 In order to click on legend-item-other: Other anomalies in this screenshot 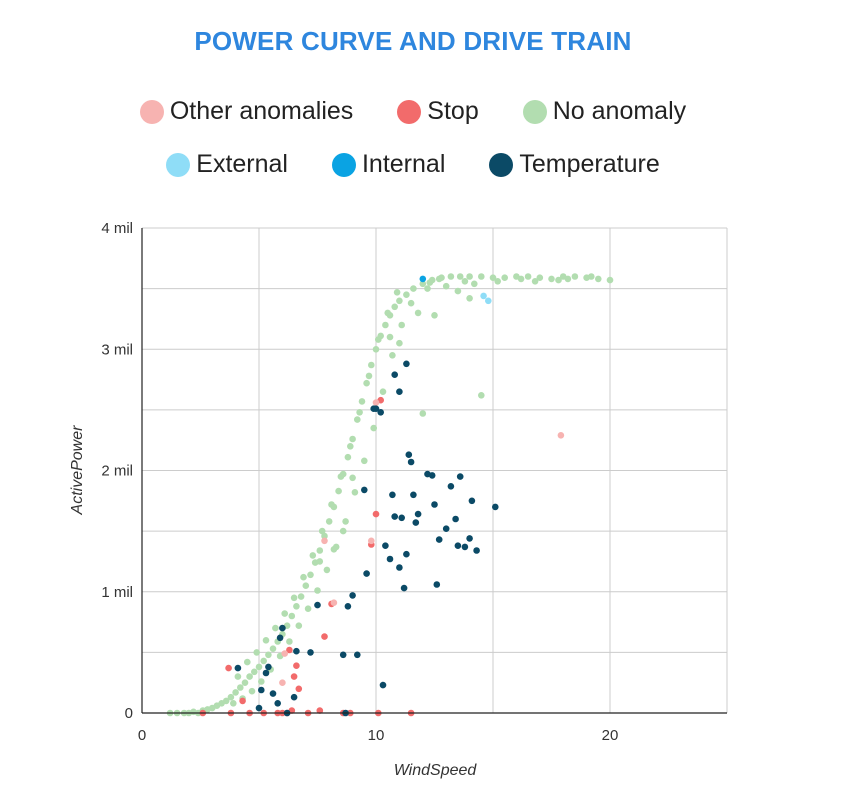, I will do `click(246, 111)`.